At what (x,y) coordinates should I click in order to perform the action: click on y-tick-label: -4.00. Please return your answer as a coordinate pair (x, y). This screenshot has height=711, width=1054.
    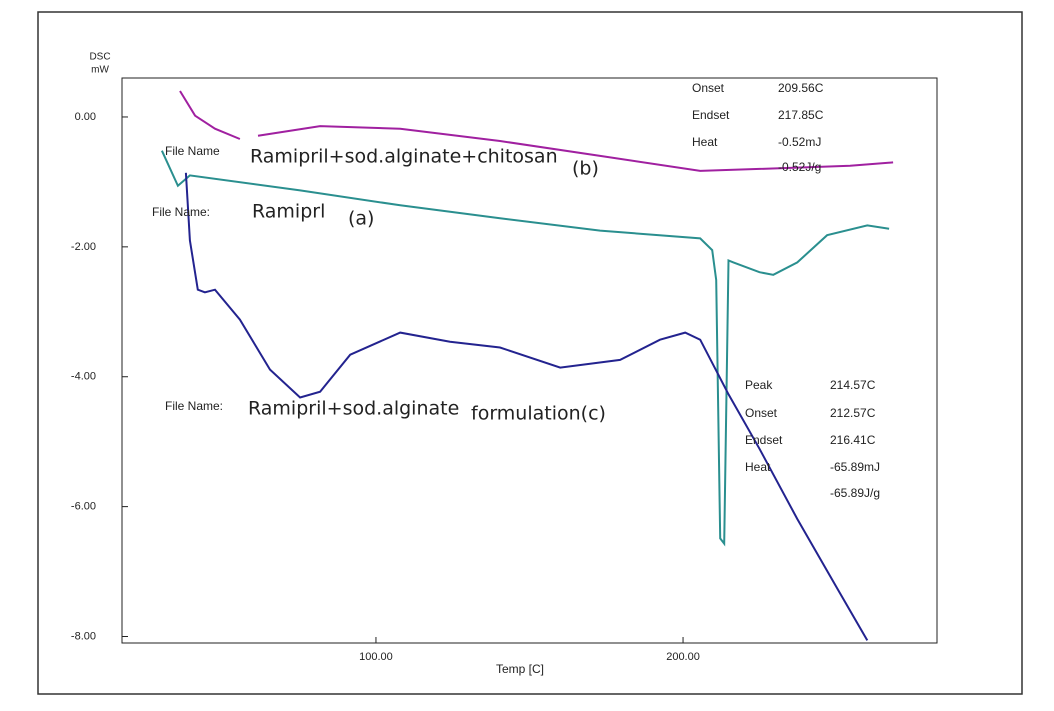
    Looking at the image, I should click on (83, 377).